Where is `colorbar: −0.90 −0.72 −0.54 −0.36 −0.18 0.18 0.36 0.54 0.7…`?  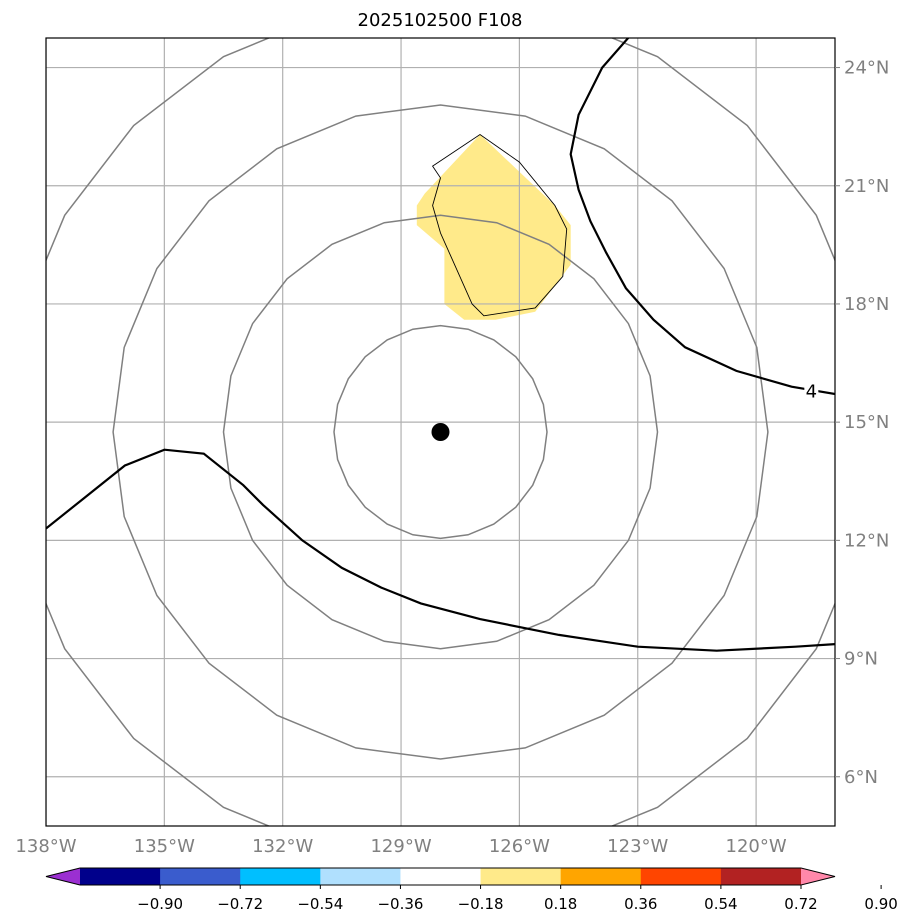 colorbar: −0.90 −0.72 −0.54 −0.36 −0.18 0.18 0.36 0.54 0.7… is located at coordinates (471, 890).